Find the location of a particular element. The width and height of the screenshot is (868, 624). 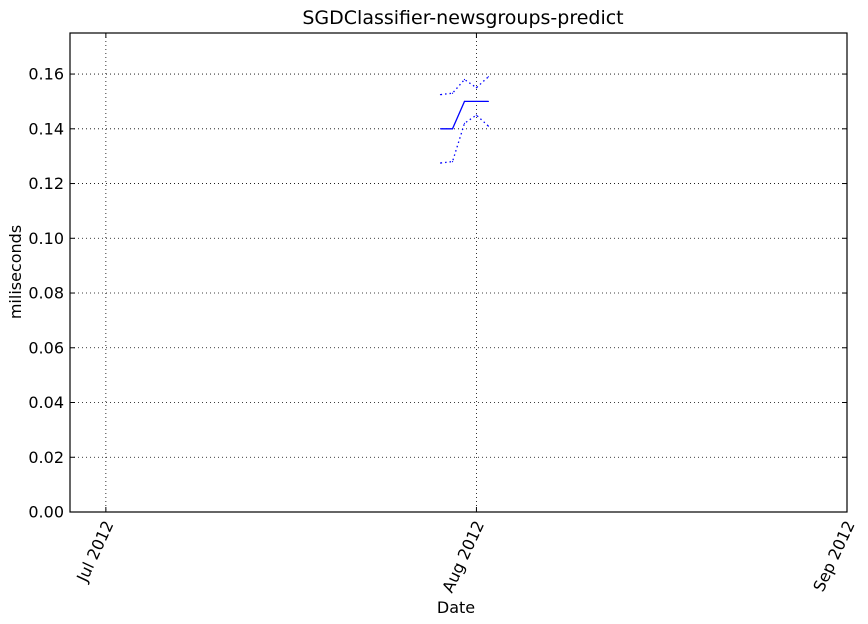

y-tick-label: 0.12 is located at coordinates (46, 183).